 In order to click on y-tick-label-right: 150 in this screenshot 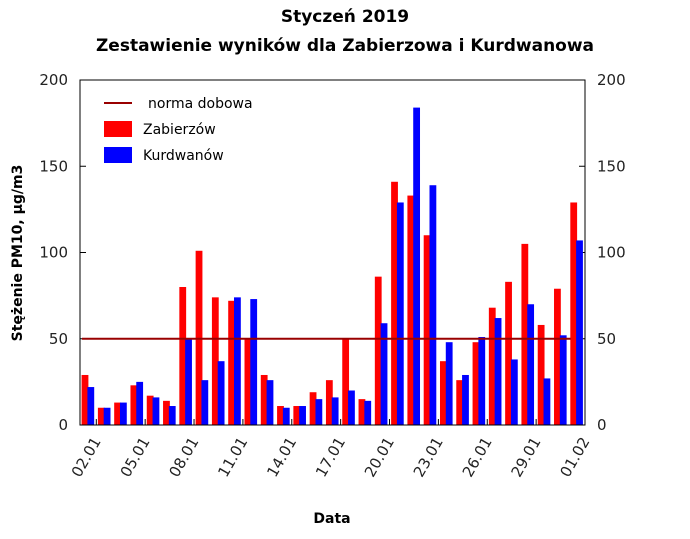, I will do `click(611, 166)`.